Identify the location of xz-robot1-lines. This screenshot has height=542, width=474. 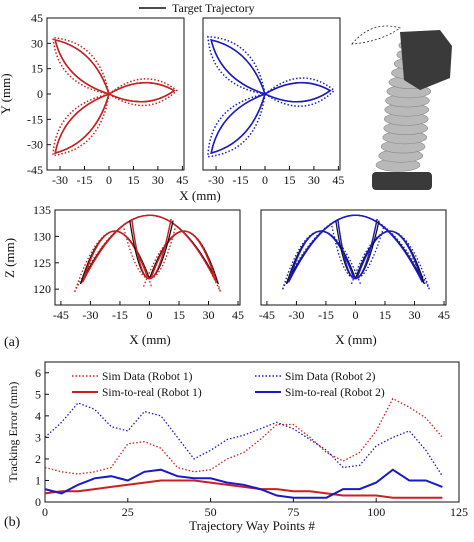
(147, 253).